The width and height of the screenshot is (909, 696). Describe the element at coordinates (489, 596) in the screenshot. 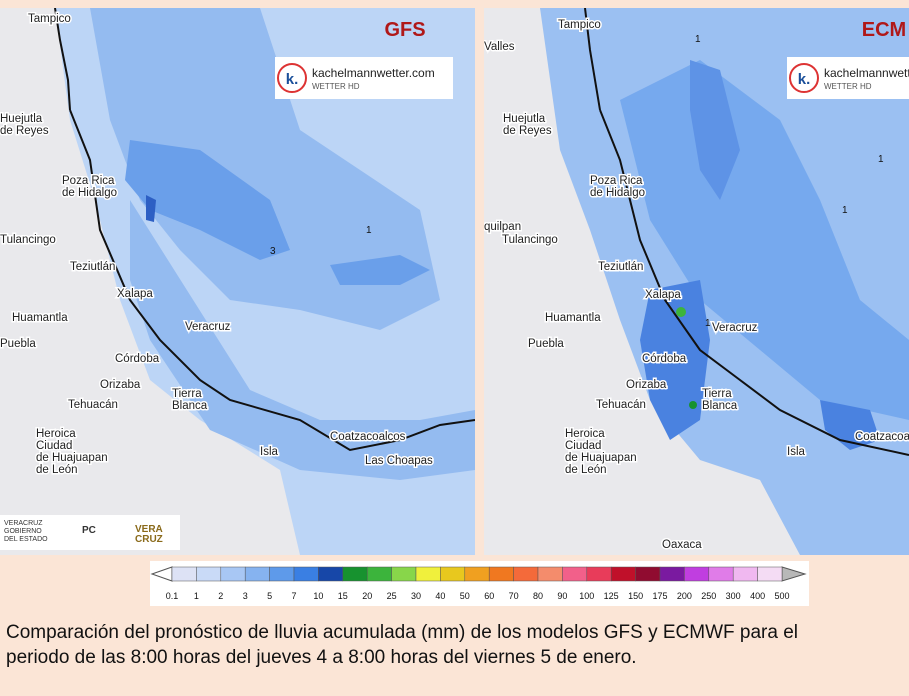

I see `legend-label: 60` at that location.